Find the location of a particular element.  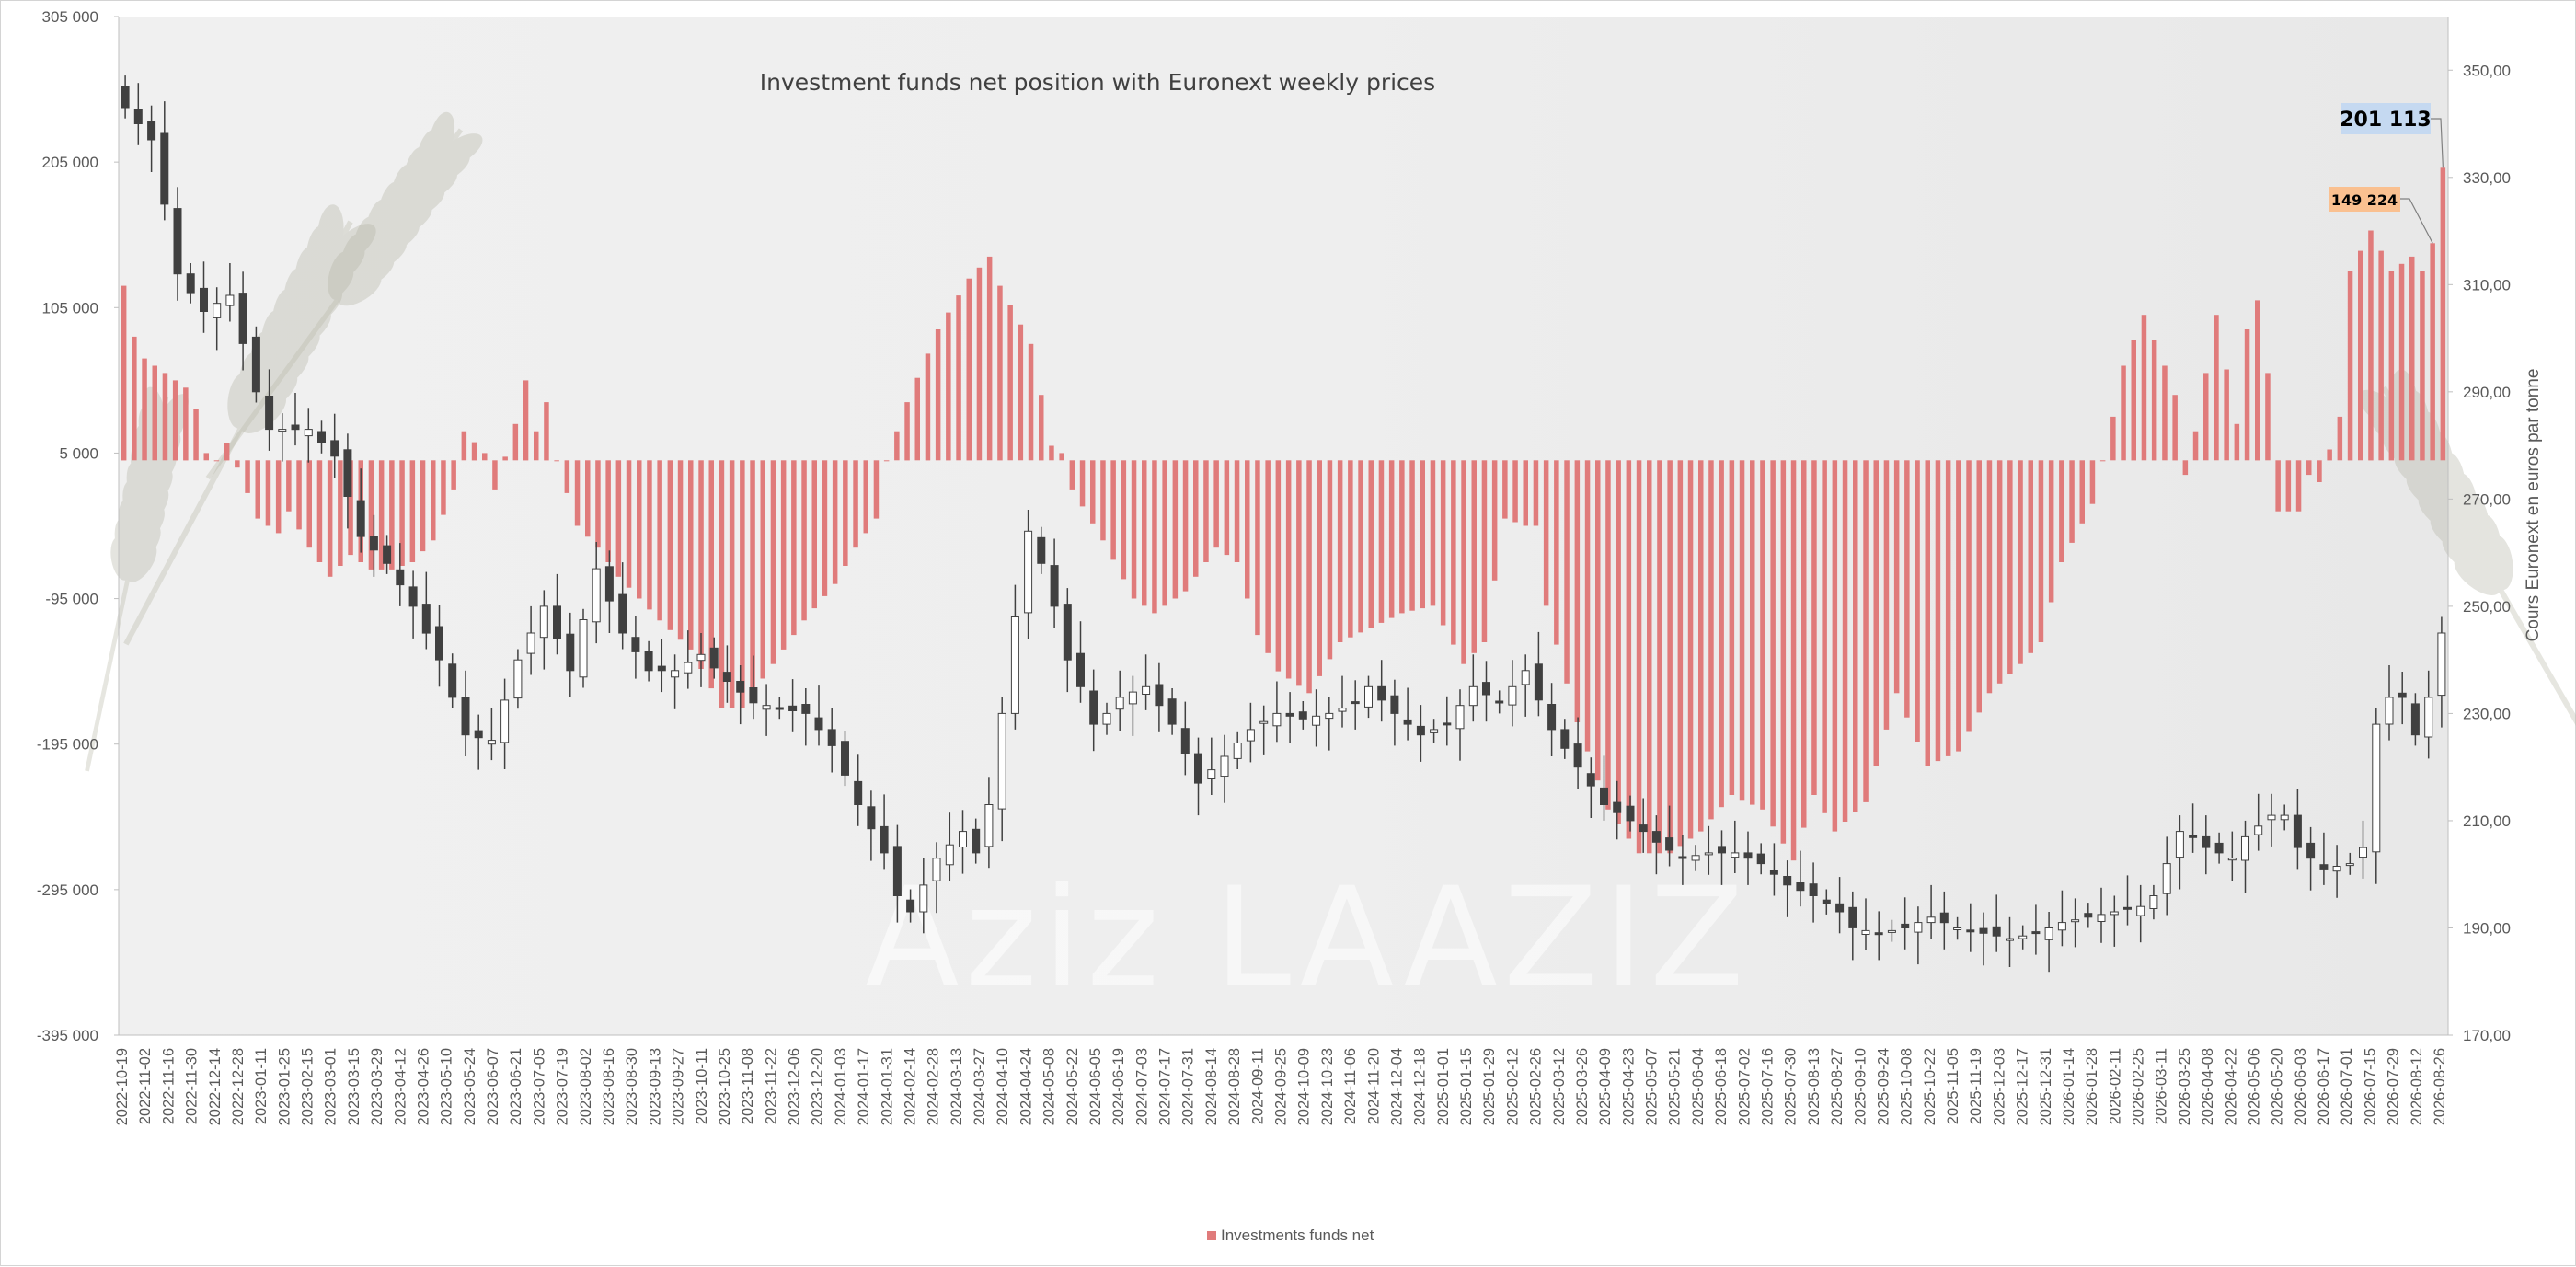

x-tick-label: 2024-08-28 is located at coordinates (1234, 1086).